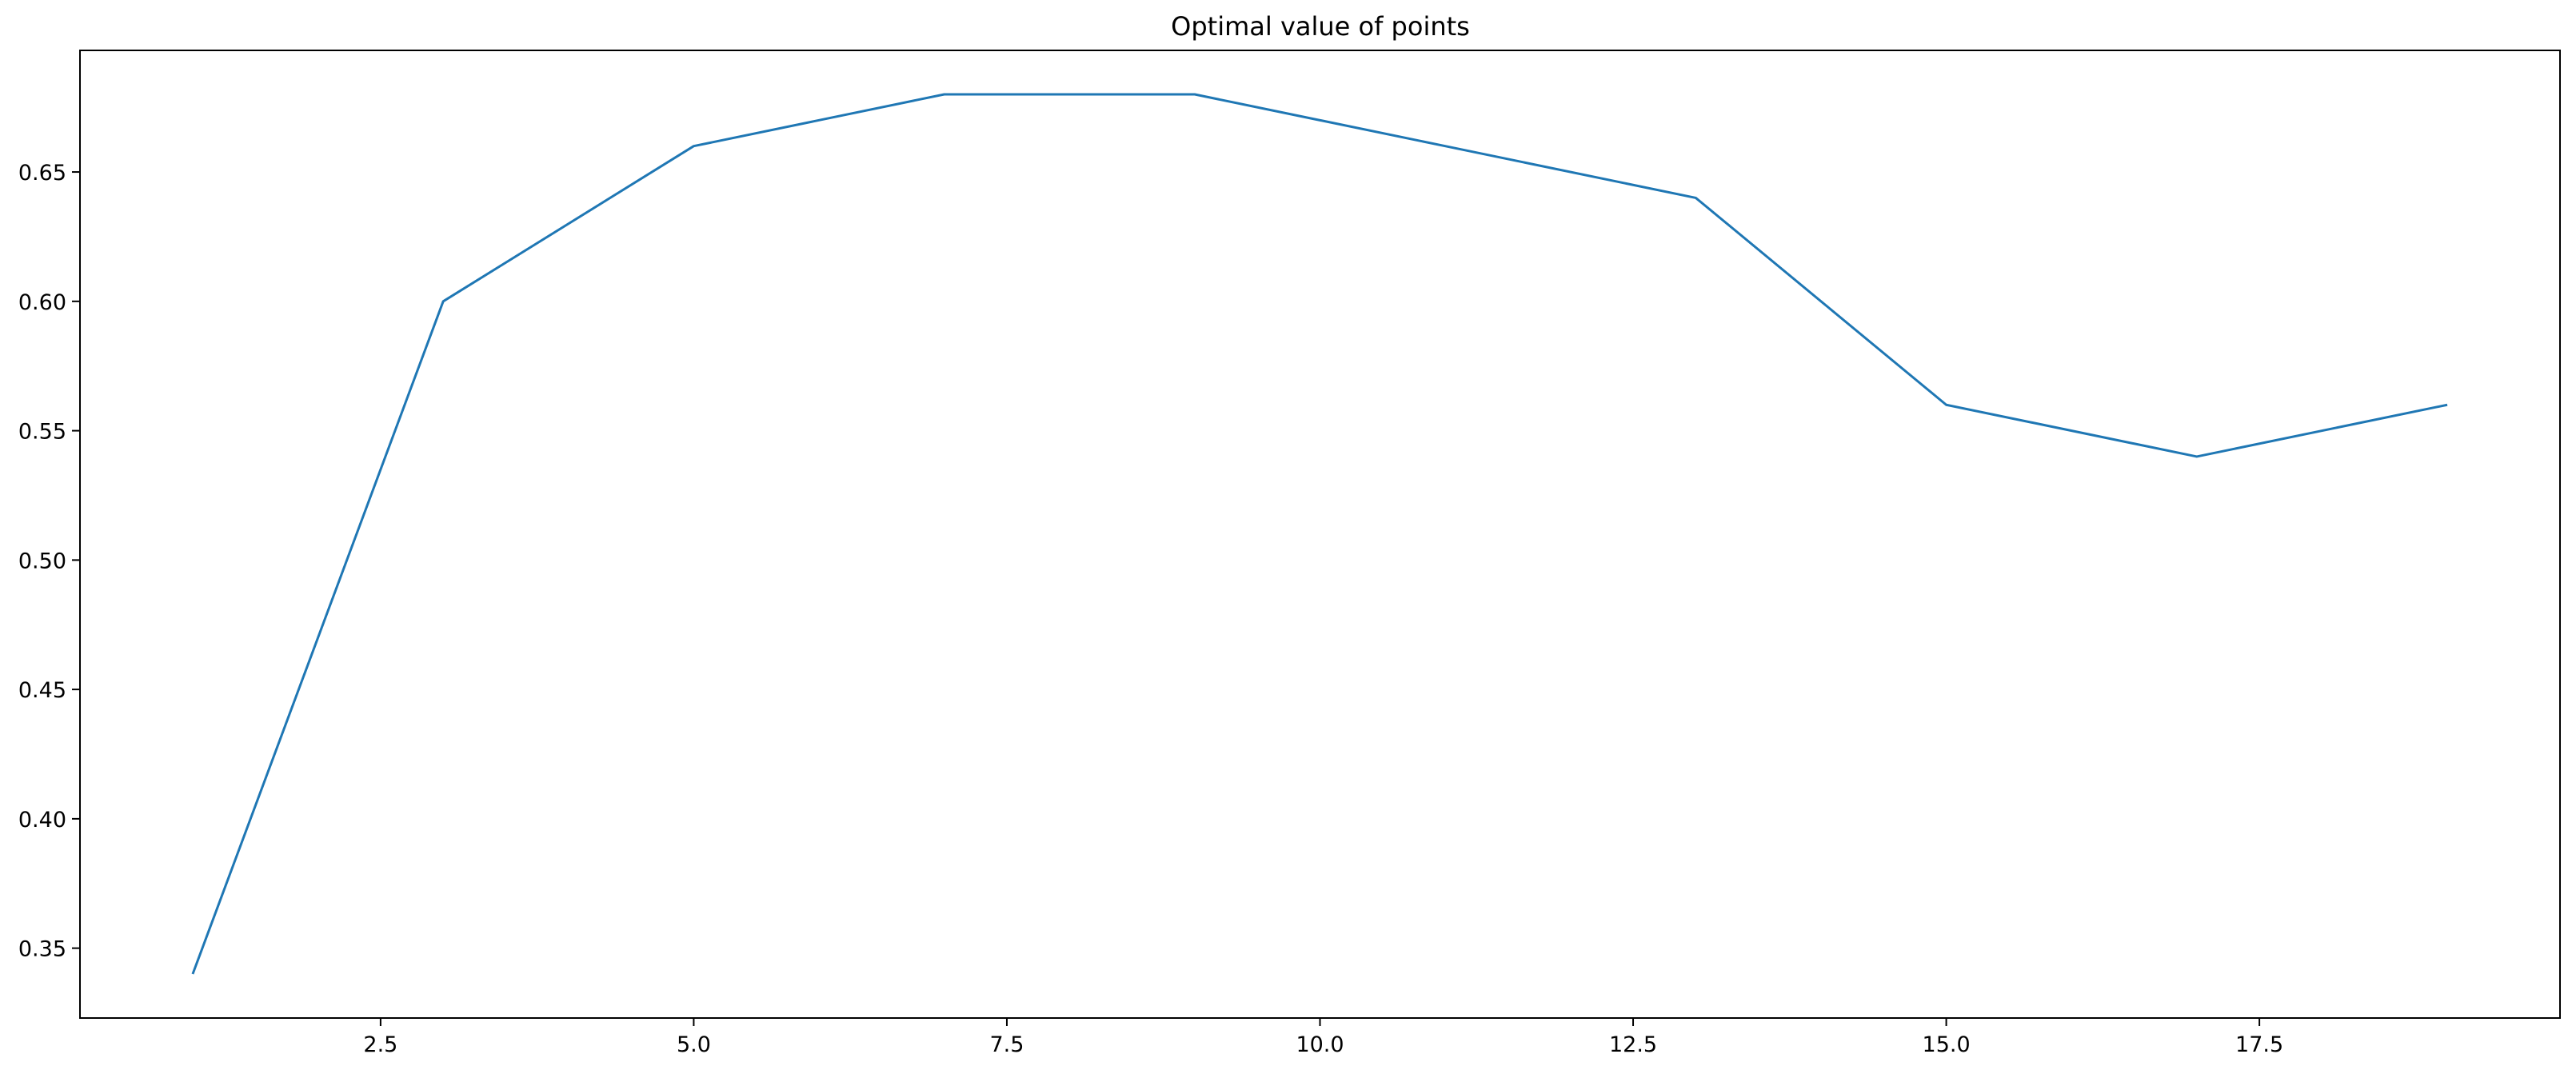 This screenshot has height=1074, width=2576. Describe the element at coordinates (42, 690) in the screenshot. I see `y-tick-label: 0.45` at that location.